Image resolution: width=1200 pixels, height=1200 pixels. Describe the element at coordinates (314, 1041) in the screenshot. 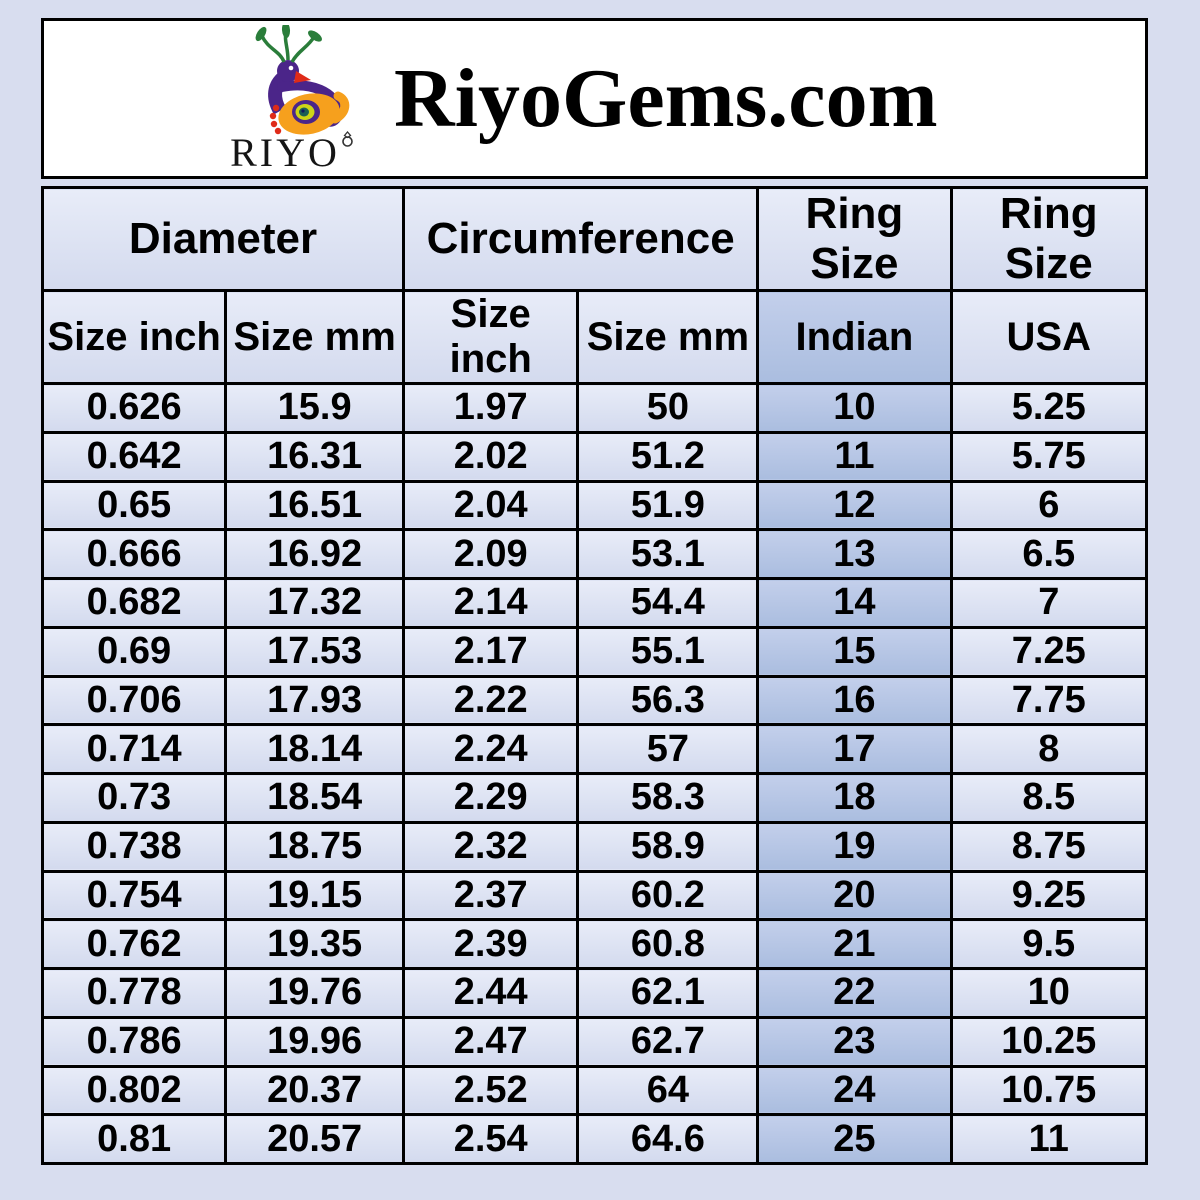

I see `table-cell: 19.96` at that location.